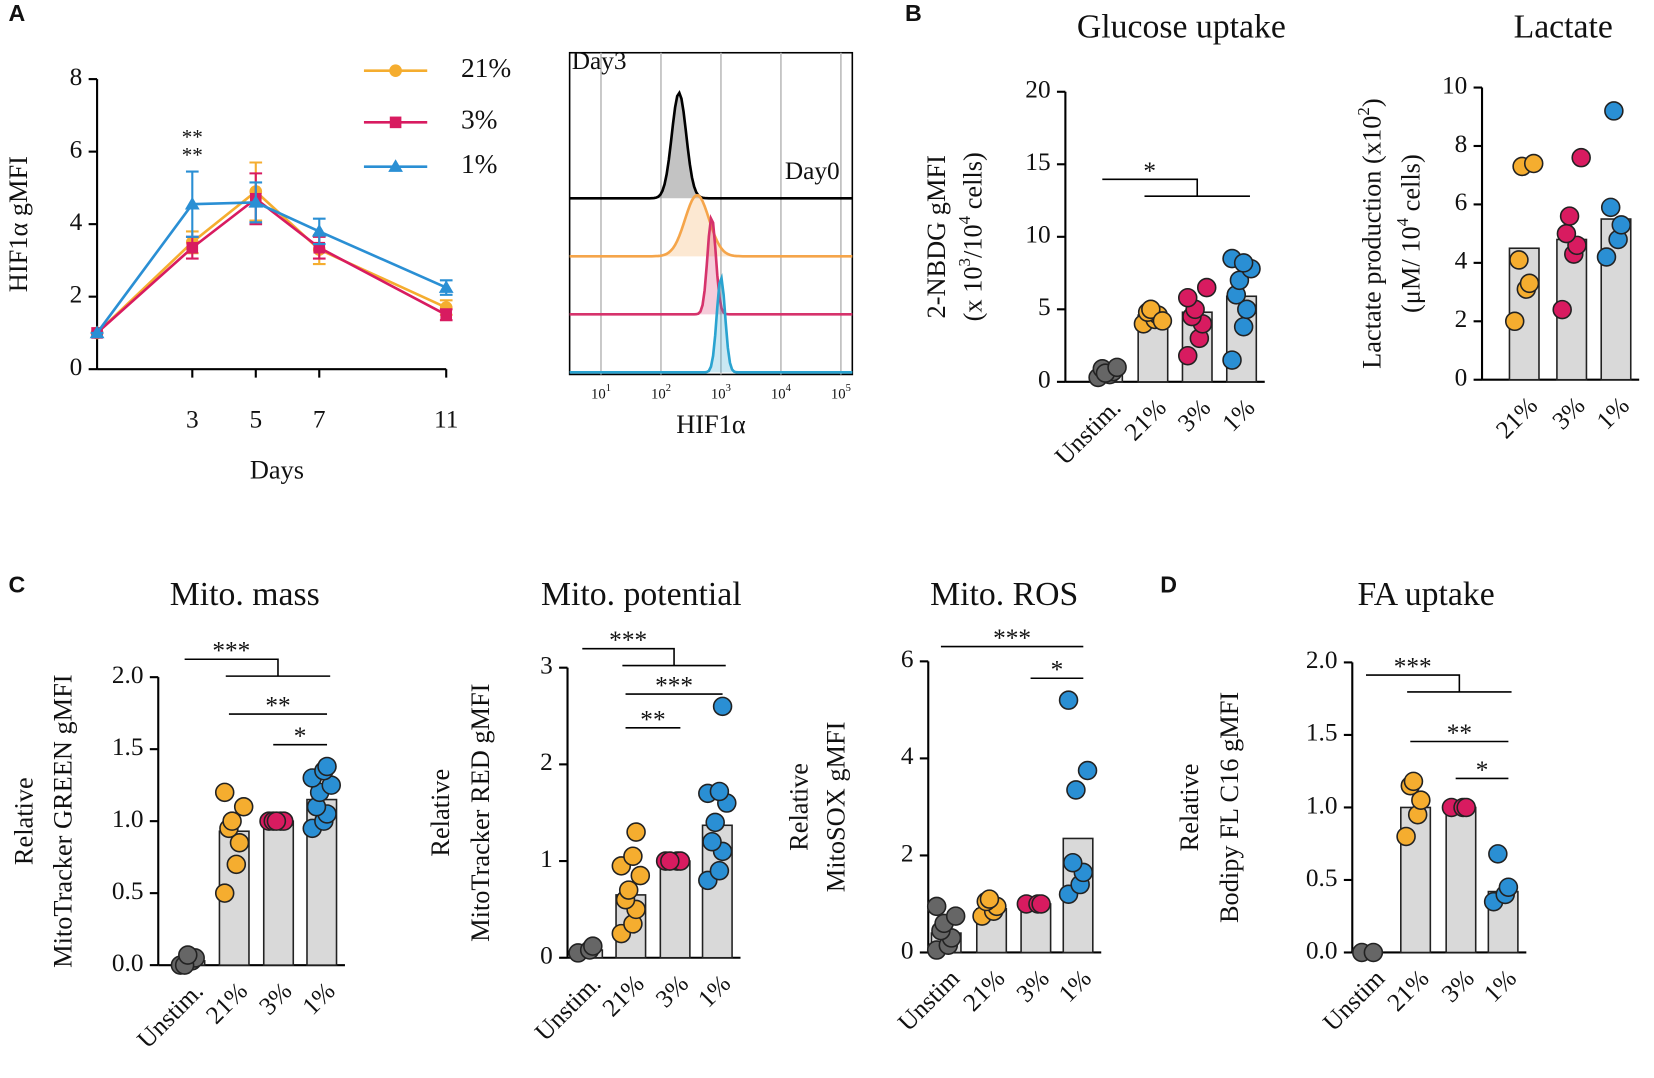 The height and width of the screenshot is (1078, 1654). Describe the element at coordinates (929, 1000) in the screenshot. I see `x-tick-label: Unstim` at that location.